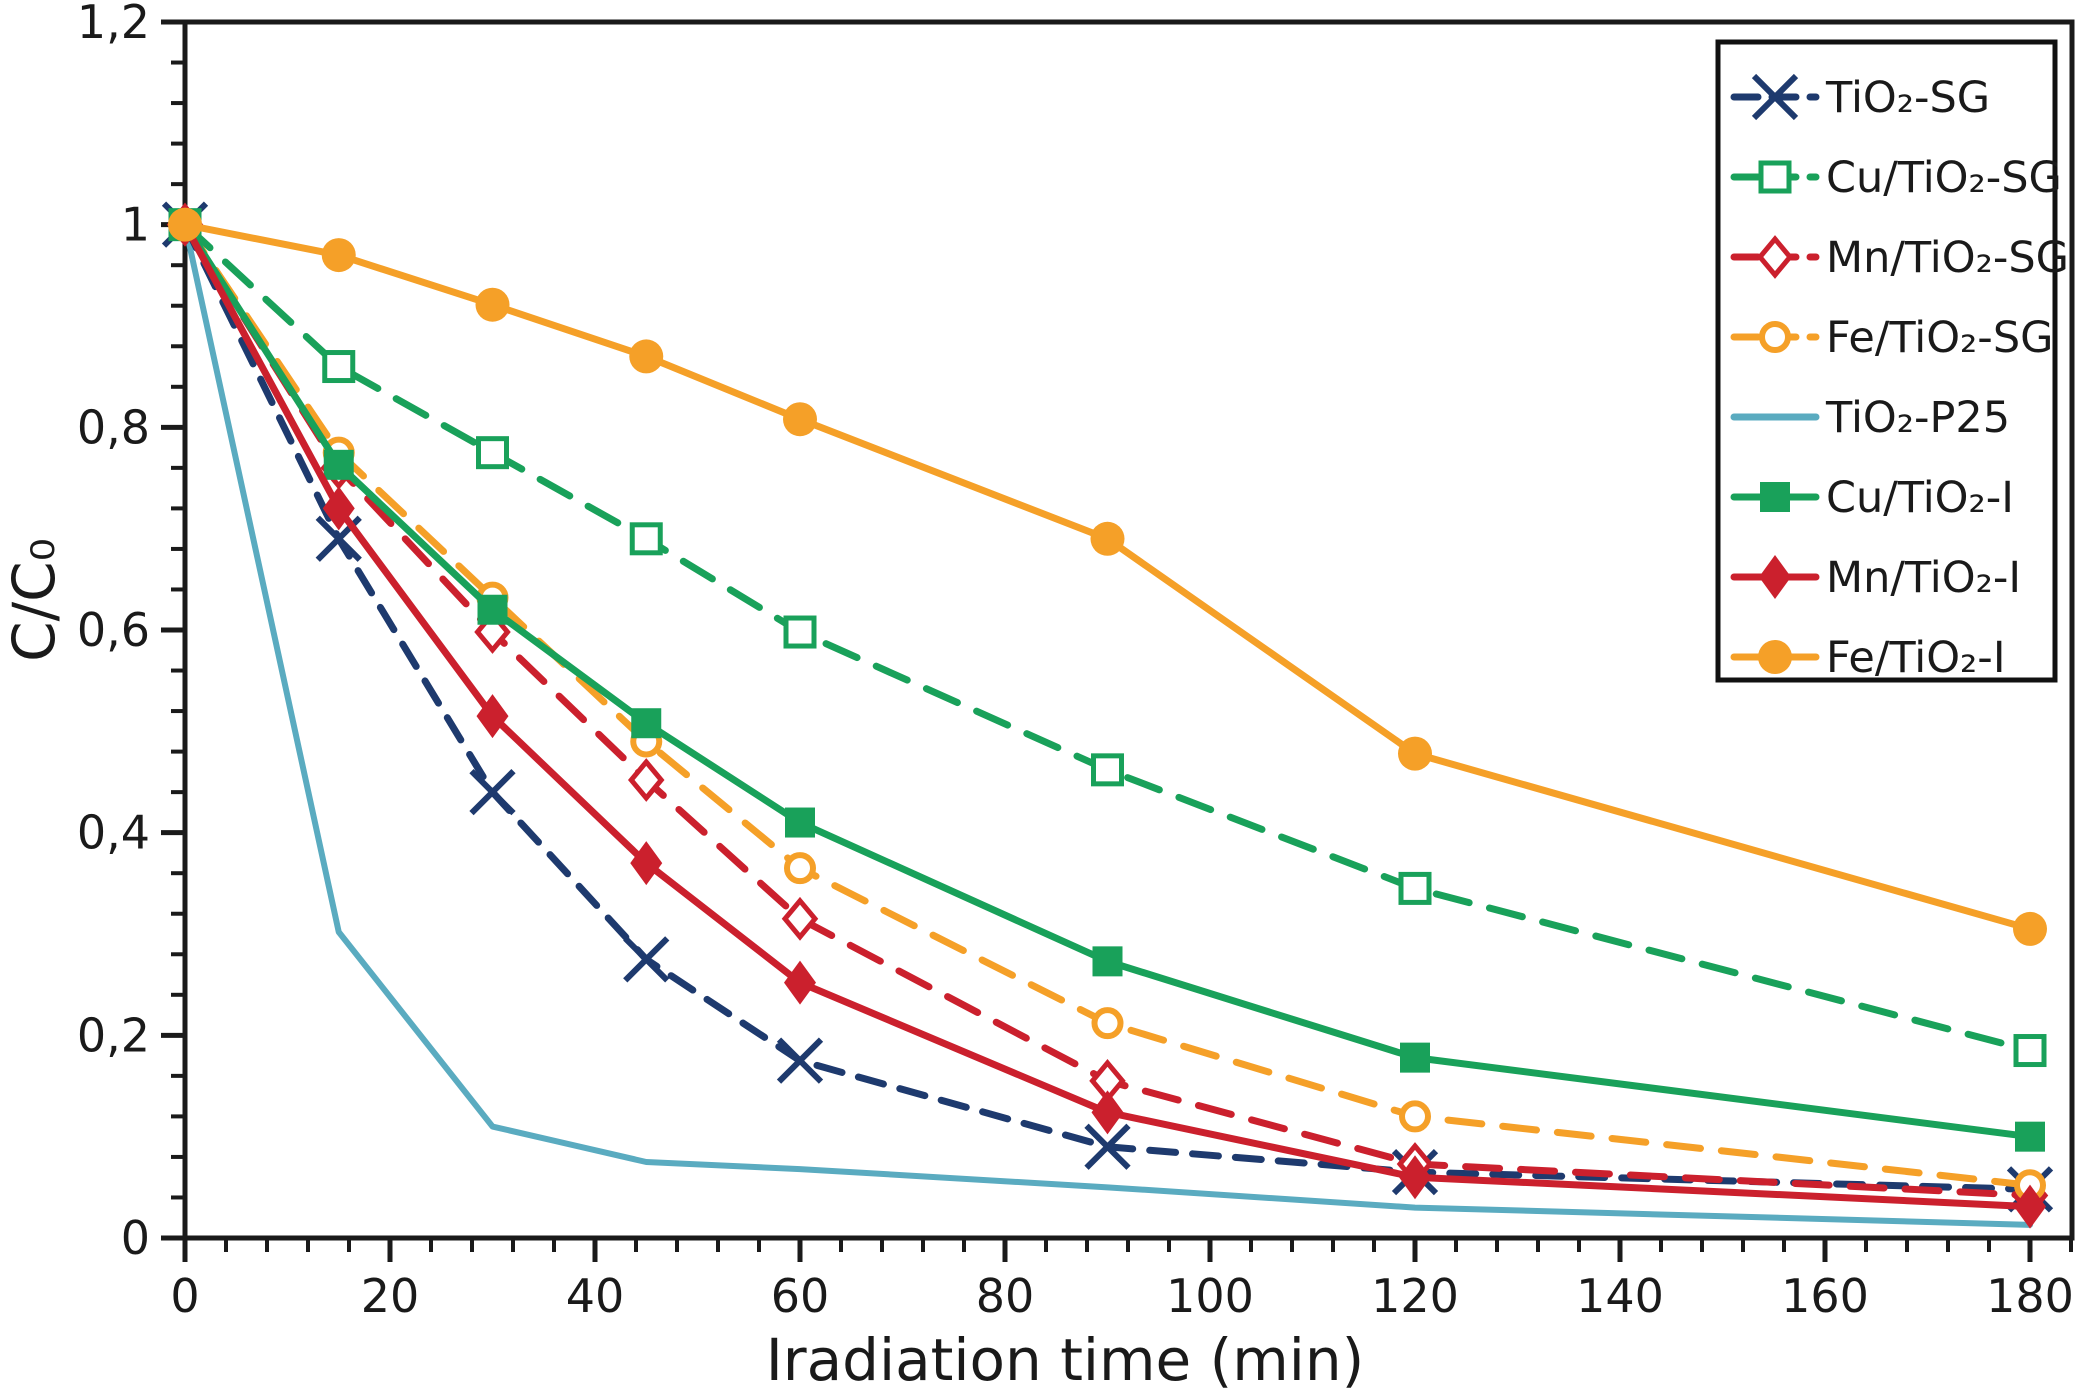  Describe the element at coordinates (1939, 338) in the screenshot. I see `legend-label: Fe/TiO₂-SG` at that location.